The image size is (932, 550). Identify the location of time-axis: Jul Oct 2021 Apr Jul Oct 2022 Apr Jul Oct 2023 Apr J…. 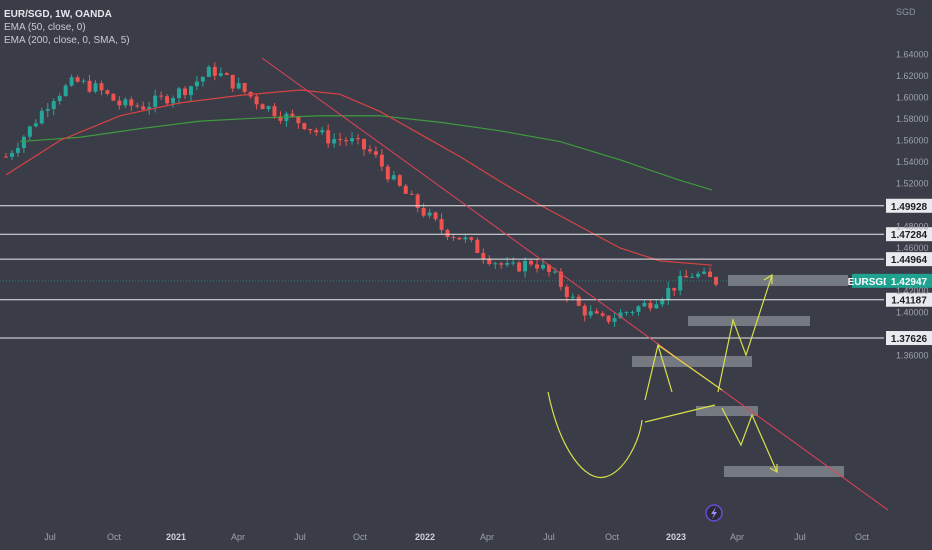
(456, 537).